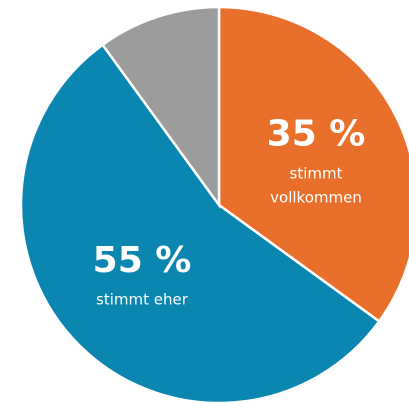 This screenshot has height=403, width=409. What do you see at coordinates (316, 134) in the screenshot?
I see `value-label: 35 %` at bounding box center [316, 134].